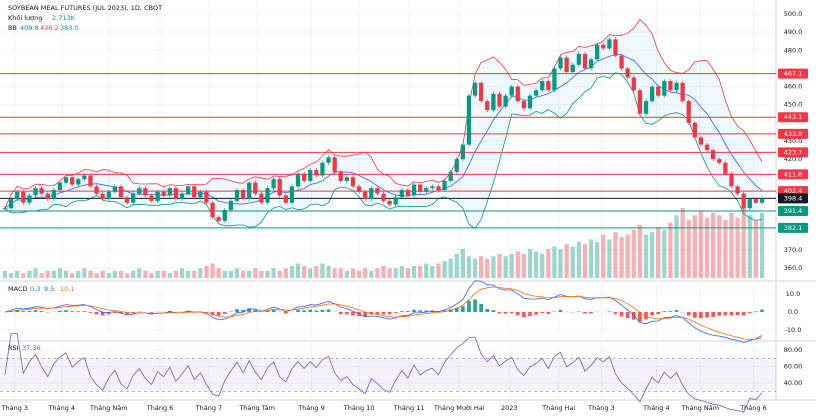  I want to click on x-tick-label: Tháng 3, so click(15, 408).